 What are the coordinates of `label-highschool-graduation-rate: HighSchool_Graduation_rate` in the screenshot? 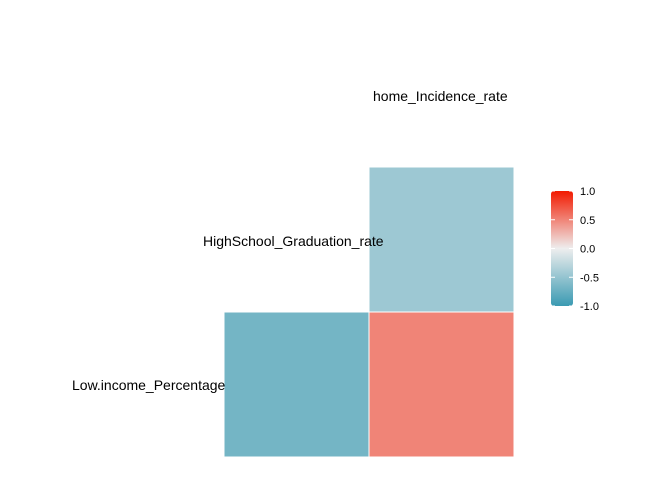 It's located at (293, 241).